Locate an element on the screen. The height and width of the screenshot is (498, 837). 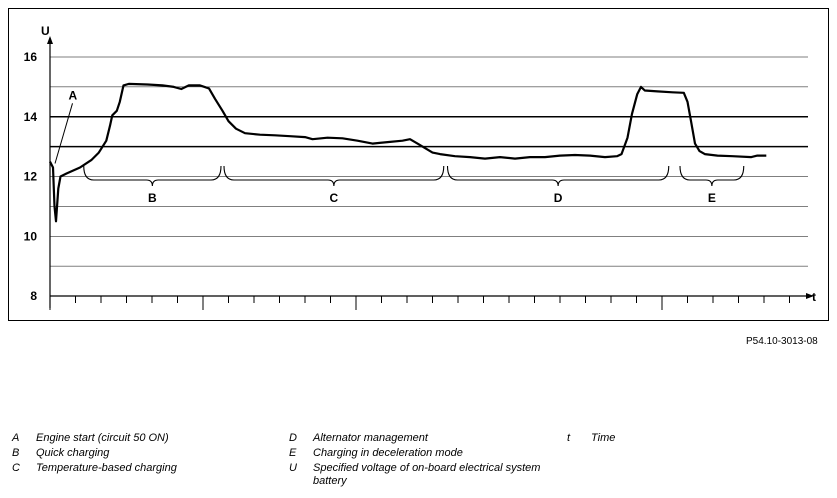
bracket-b is located at coordinates (152, 176).